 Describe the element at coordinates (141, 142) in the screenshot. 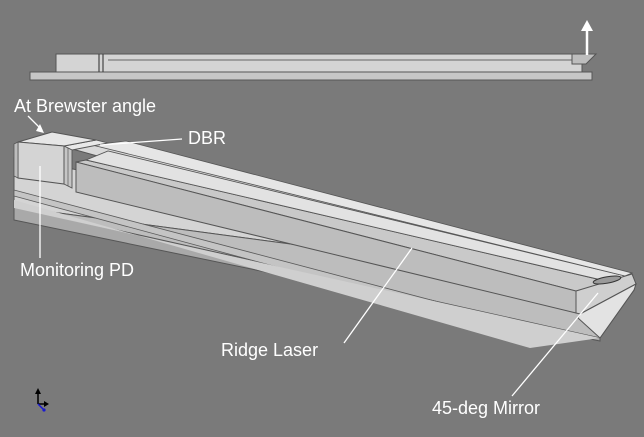

I see `dbr-leader` at that location.